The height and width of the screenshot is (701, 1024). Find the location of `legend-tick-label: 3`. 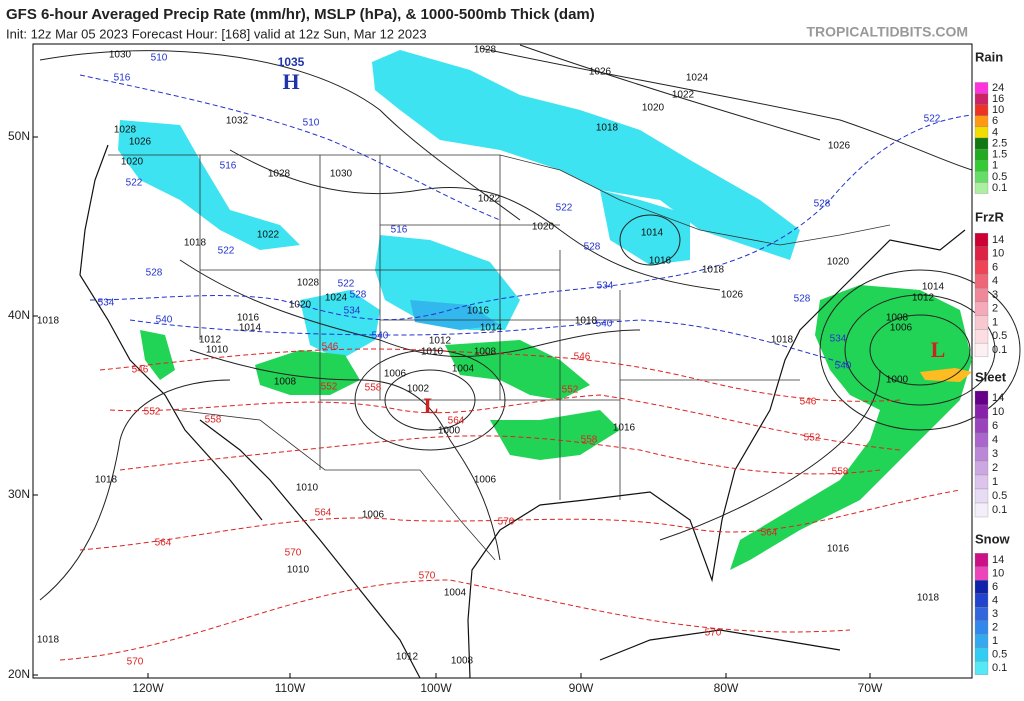

legend-tick-label: 3 is located at coordinates (995, 454).